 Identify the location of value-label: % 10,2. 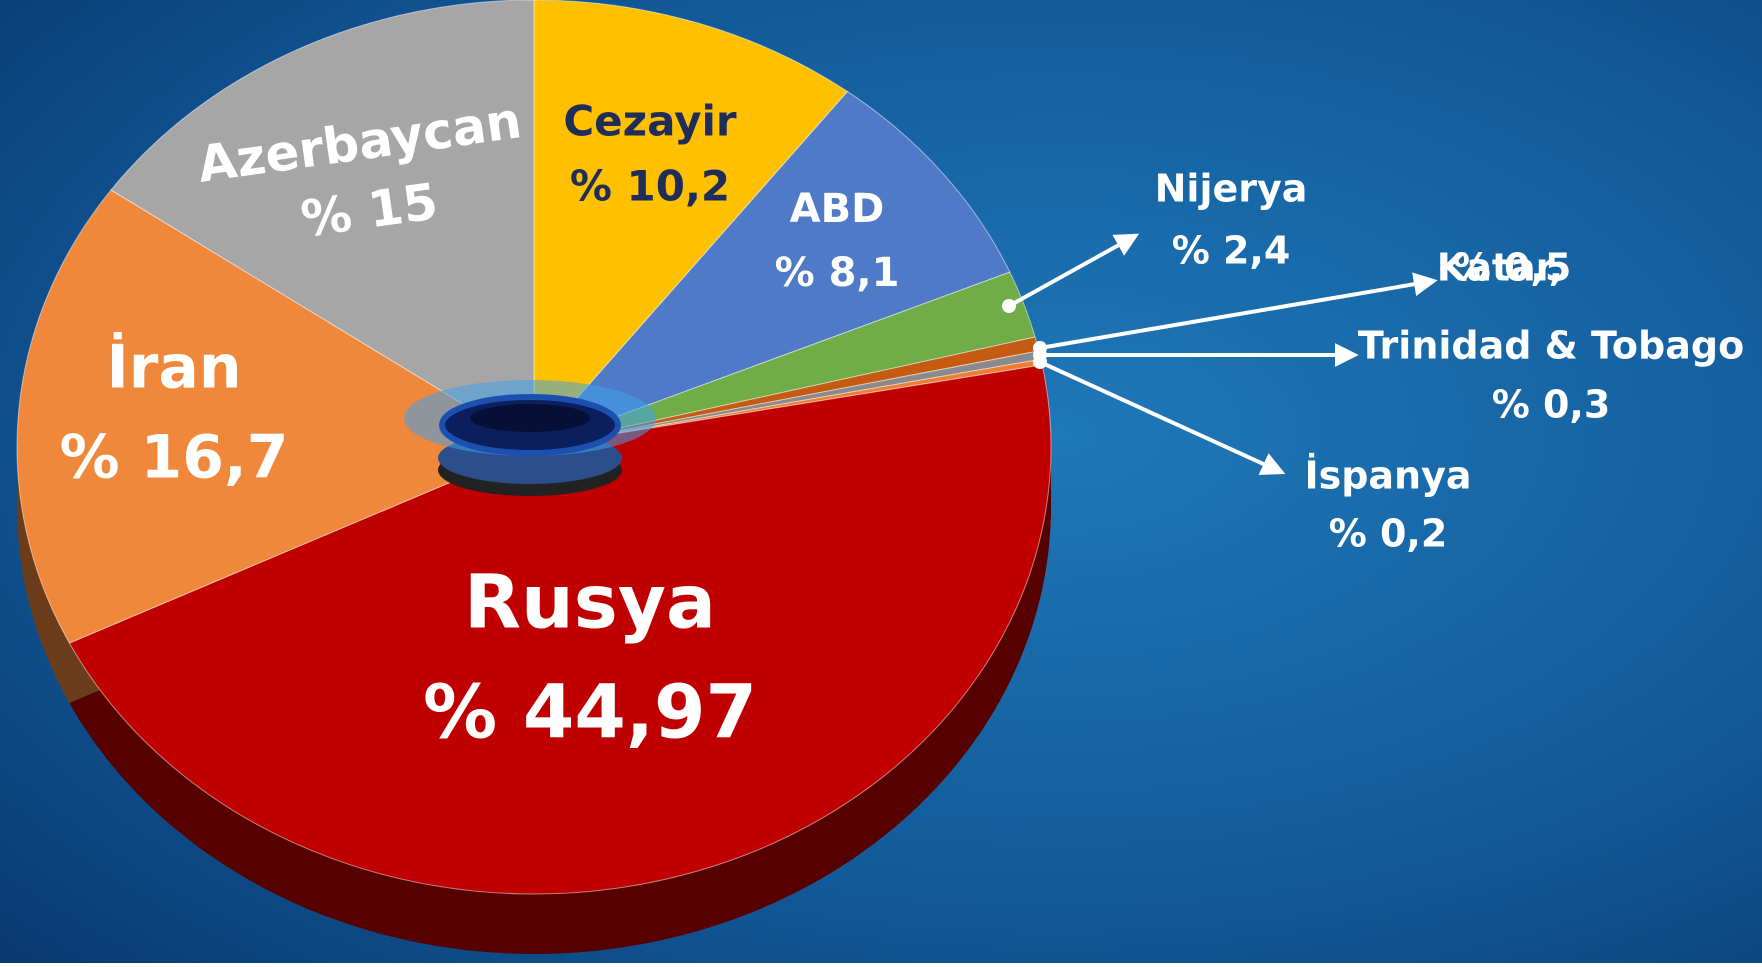
(650, 186).